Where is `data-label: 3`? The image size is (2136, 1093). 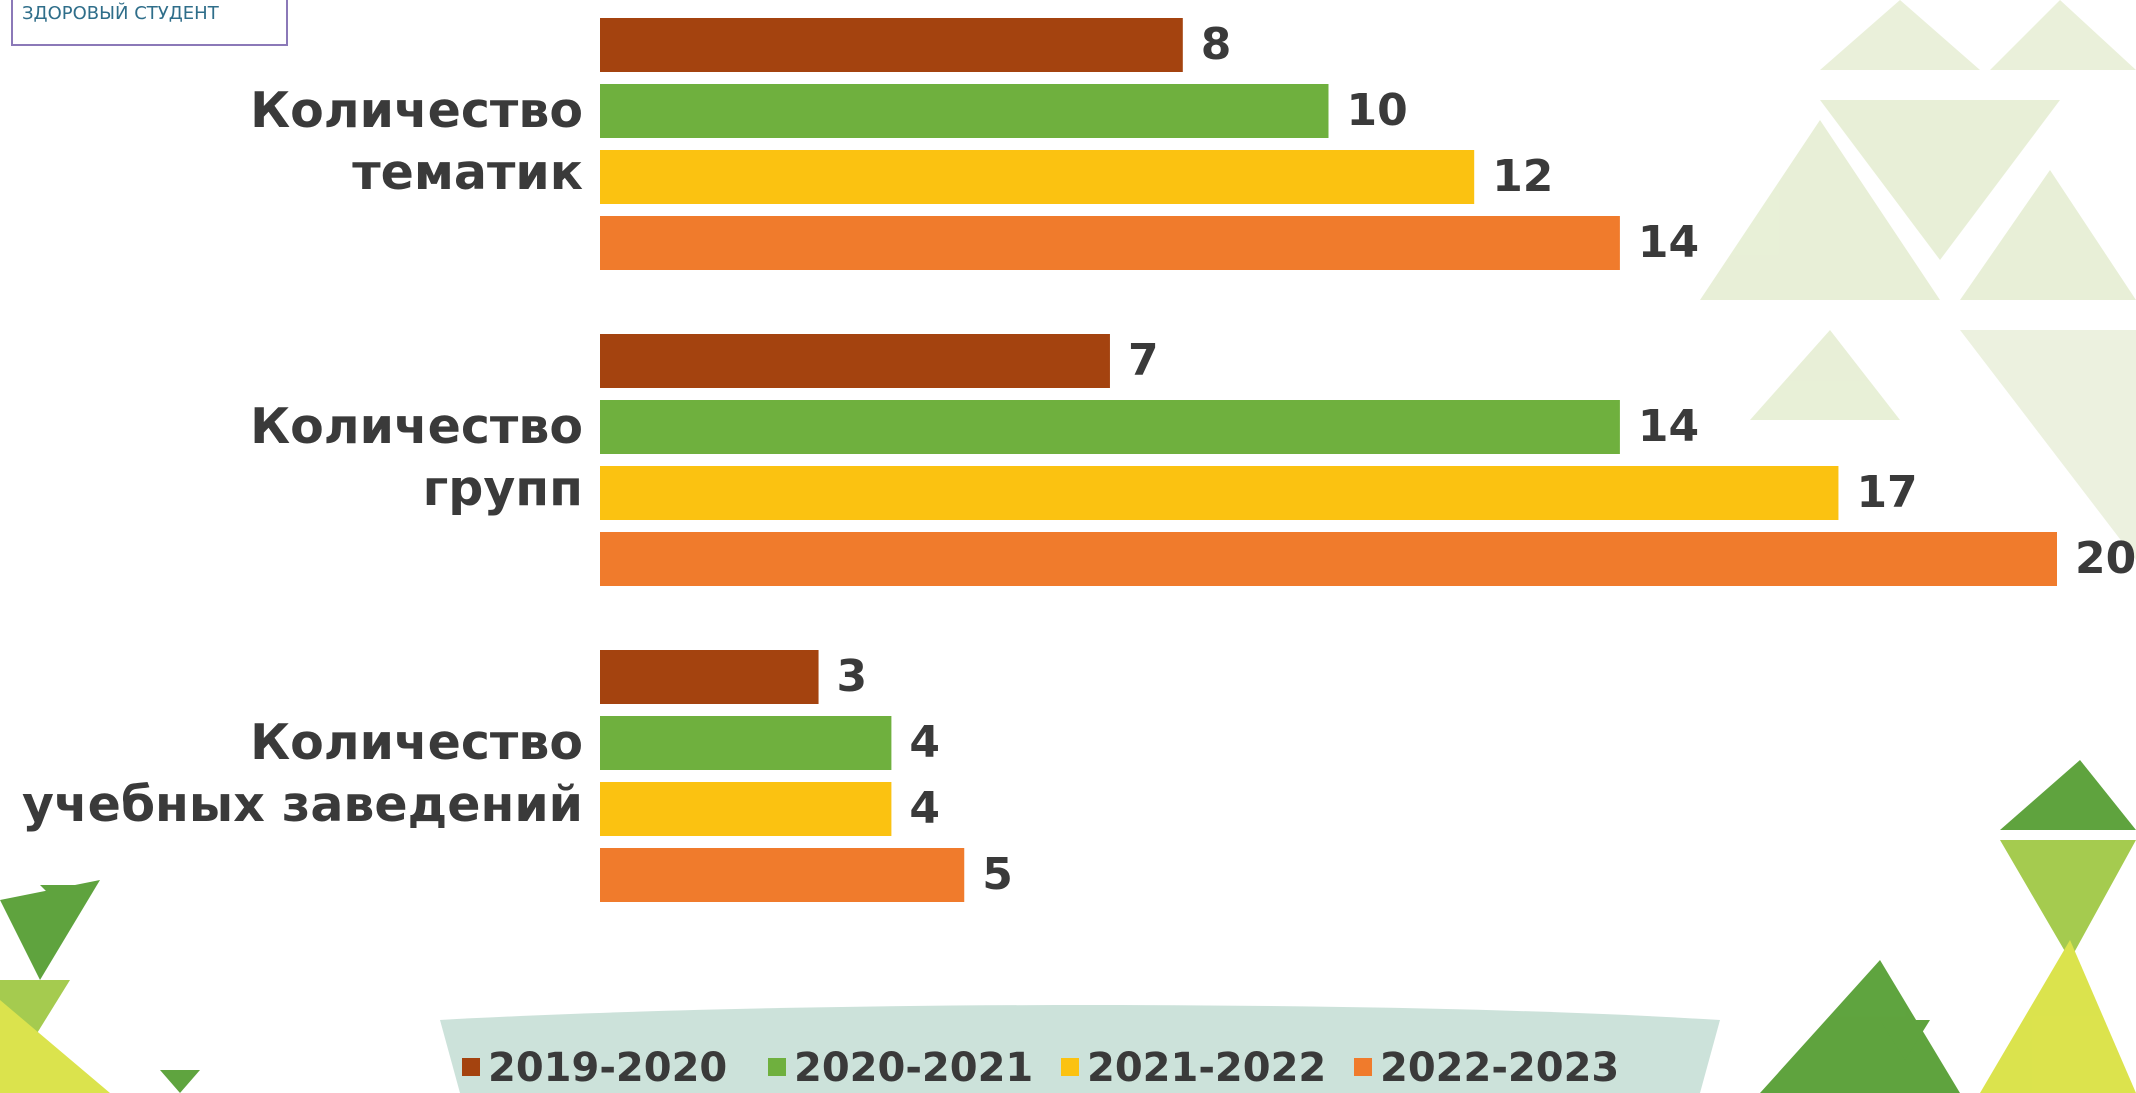 data-label: 3 is located at coordinates (852, 676).